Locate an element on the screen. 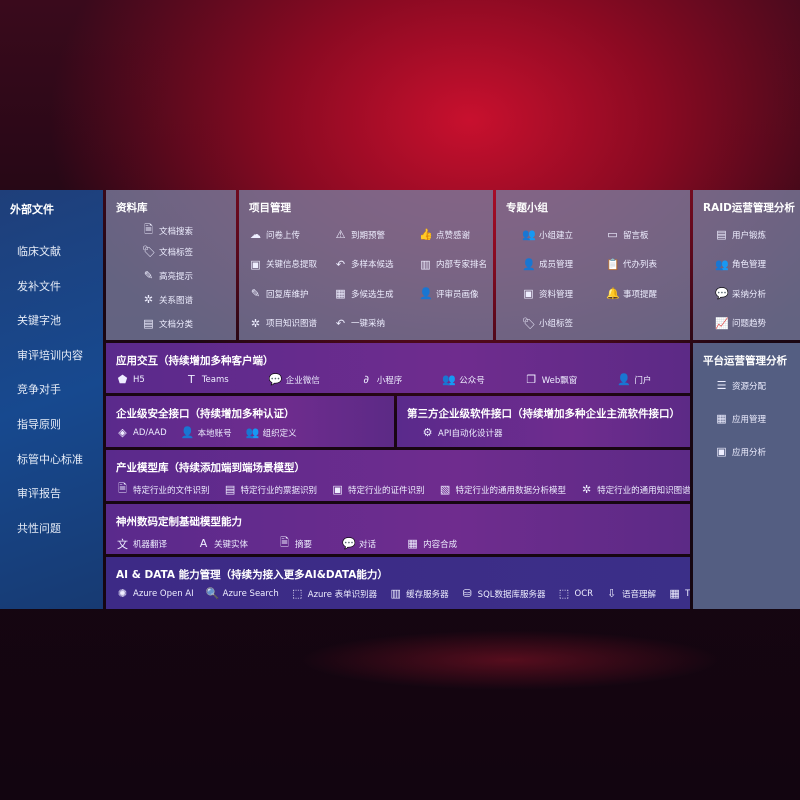 The width and height of the screenshot is (800, 800). base-item: A 关键实体 is located at coordinates (222, 543).